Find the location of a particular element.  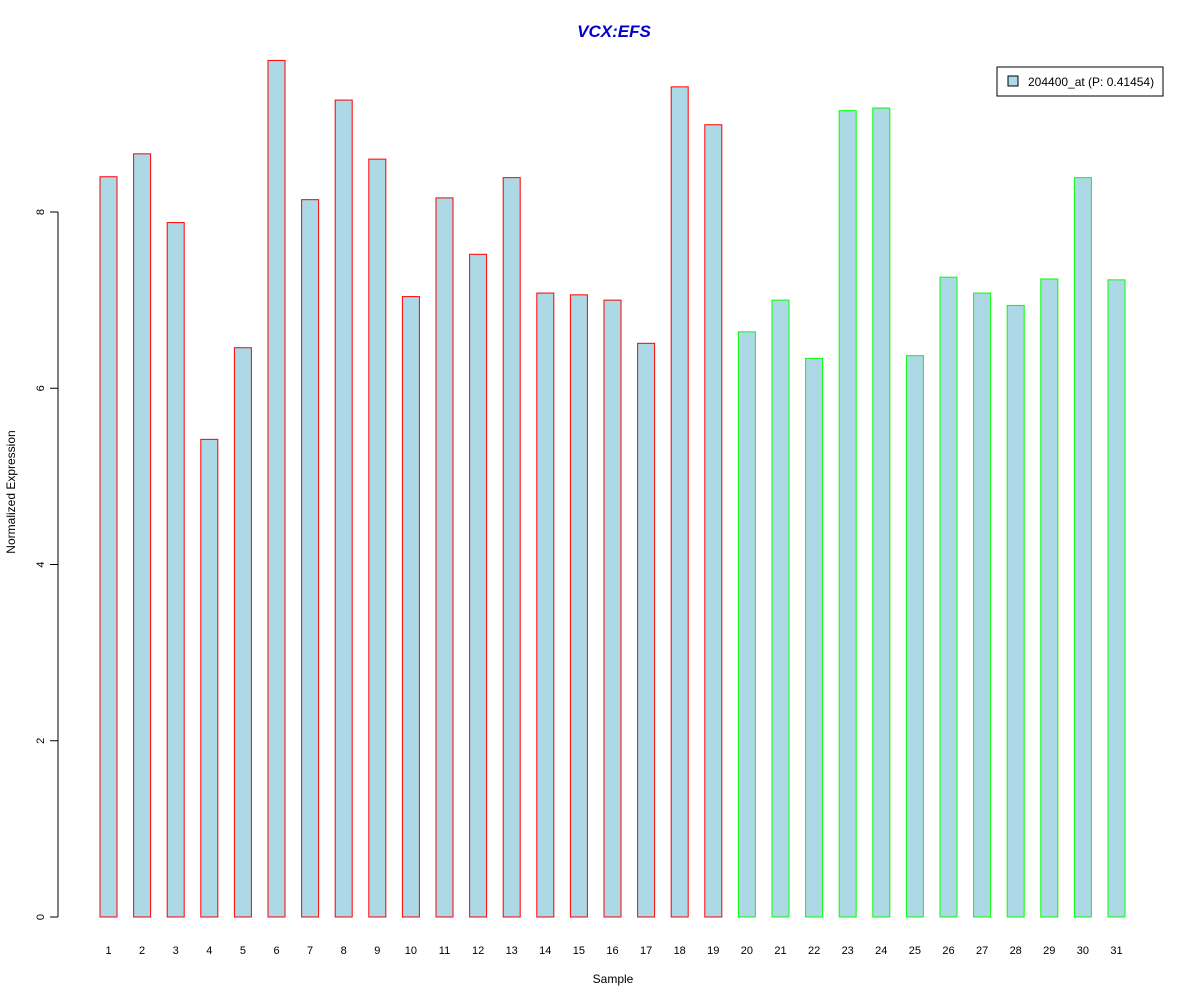

y-tick-label: 4 is located at coordinates (41, 564).